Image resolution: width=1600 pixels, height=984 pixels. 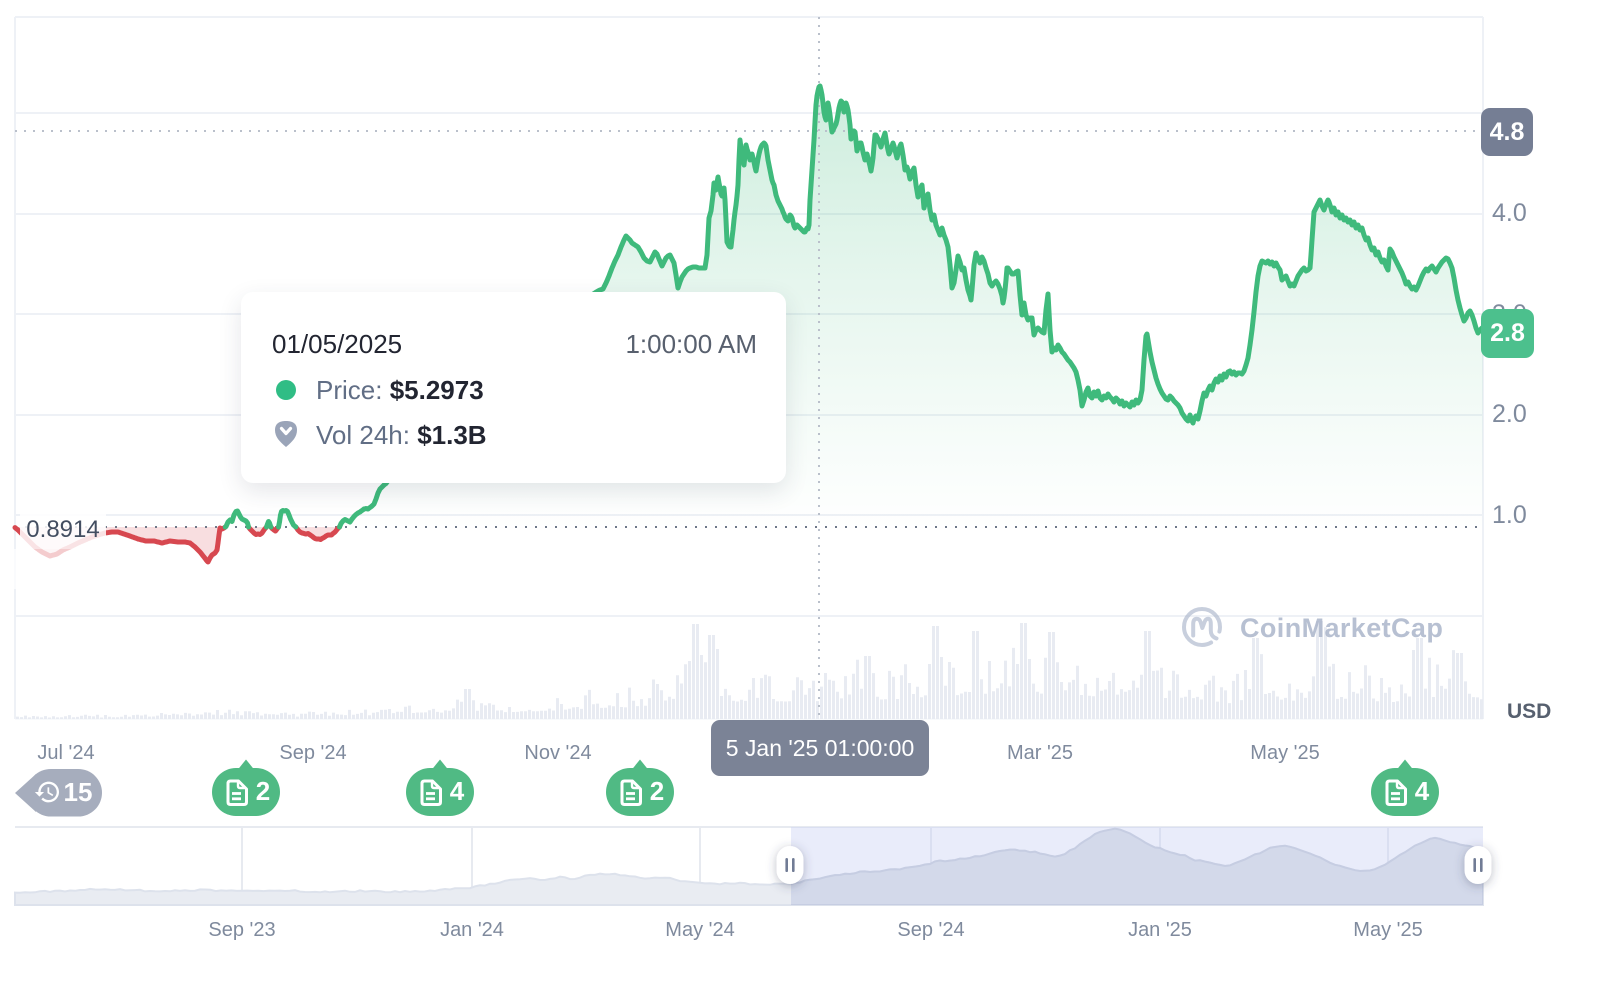 I want to click on svg-text: Jan '24, so click(x=472, y=930).